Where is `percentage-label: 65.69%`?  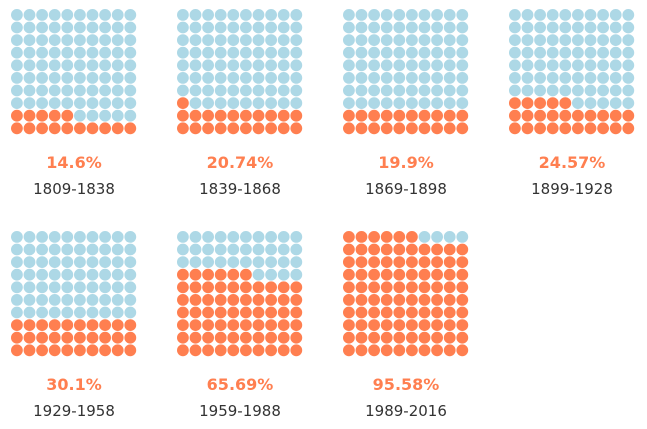 percentage-label: 65.69% is located at coordinates (240, 384).